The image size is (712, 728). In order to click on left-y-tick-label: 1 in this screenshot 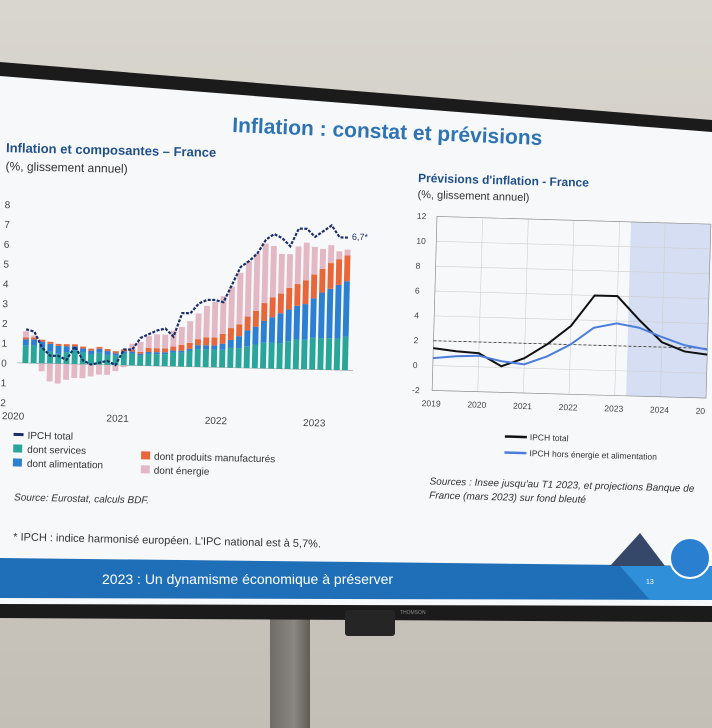, I will do `click(4, 344)`.